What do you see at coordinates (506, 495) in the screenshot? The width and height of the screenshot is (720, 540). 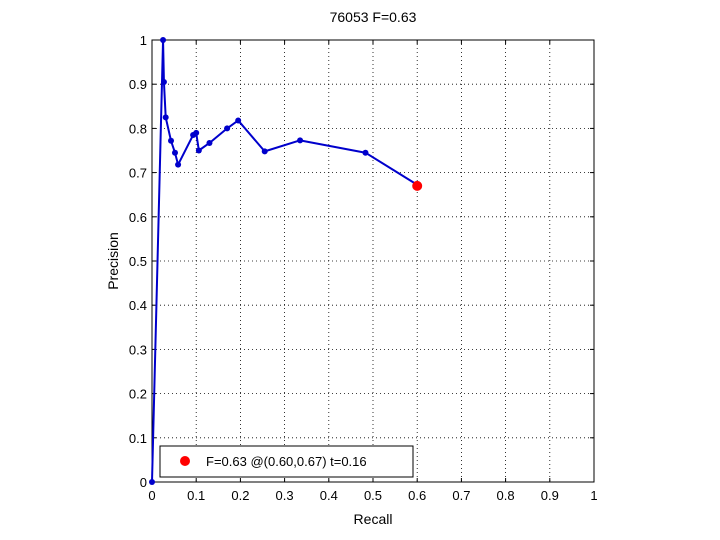 I see `x-tick-label: 0.8` at bounding box center [506, 495].